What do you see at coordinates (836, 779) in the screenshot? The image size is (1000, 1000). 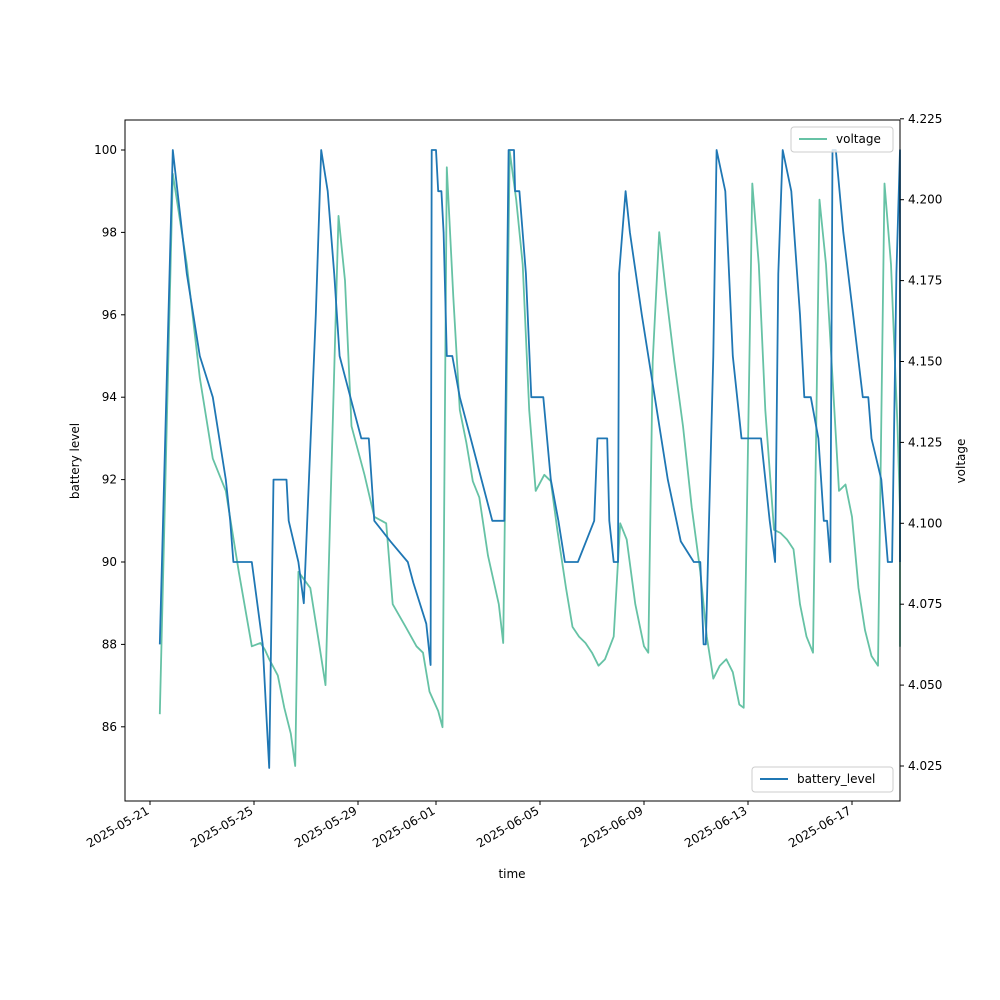 I see `legend-battery-level-label: battery_level` at bounding box center [836, 779].